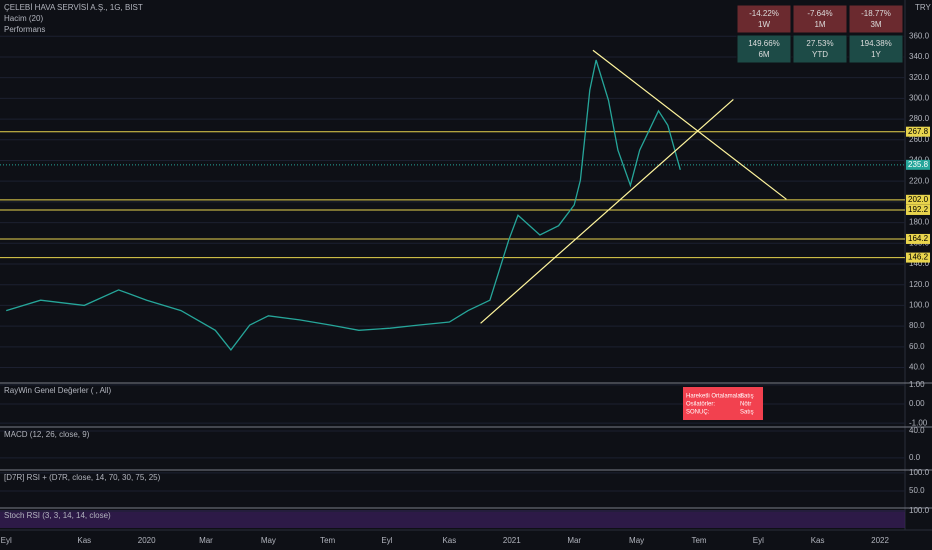 The width and height of the screenshot is (932, 550). I want to click on y-tick-label: 0.00, so click(917, 403).